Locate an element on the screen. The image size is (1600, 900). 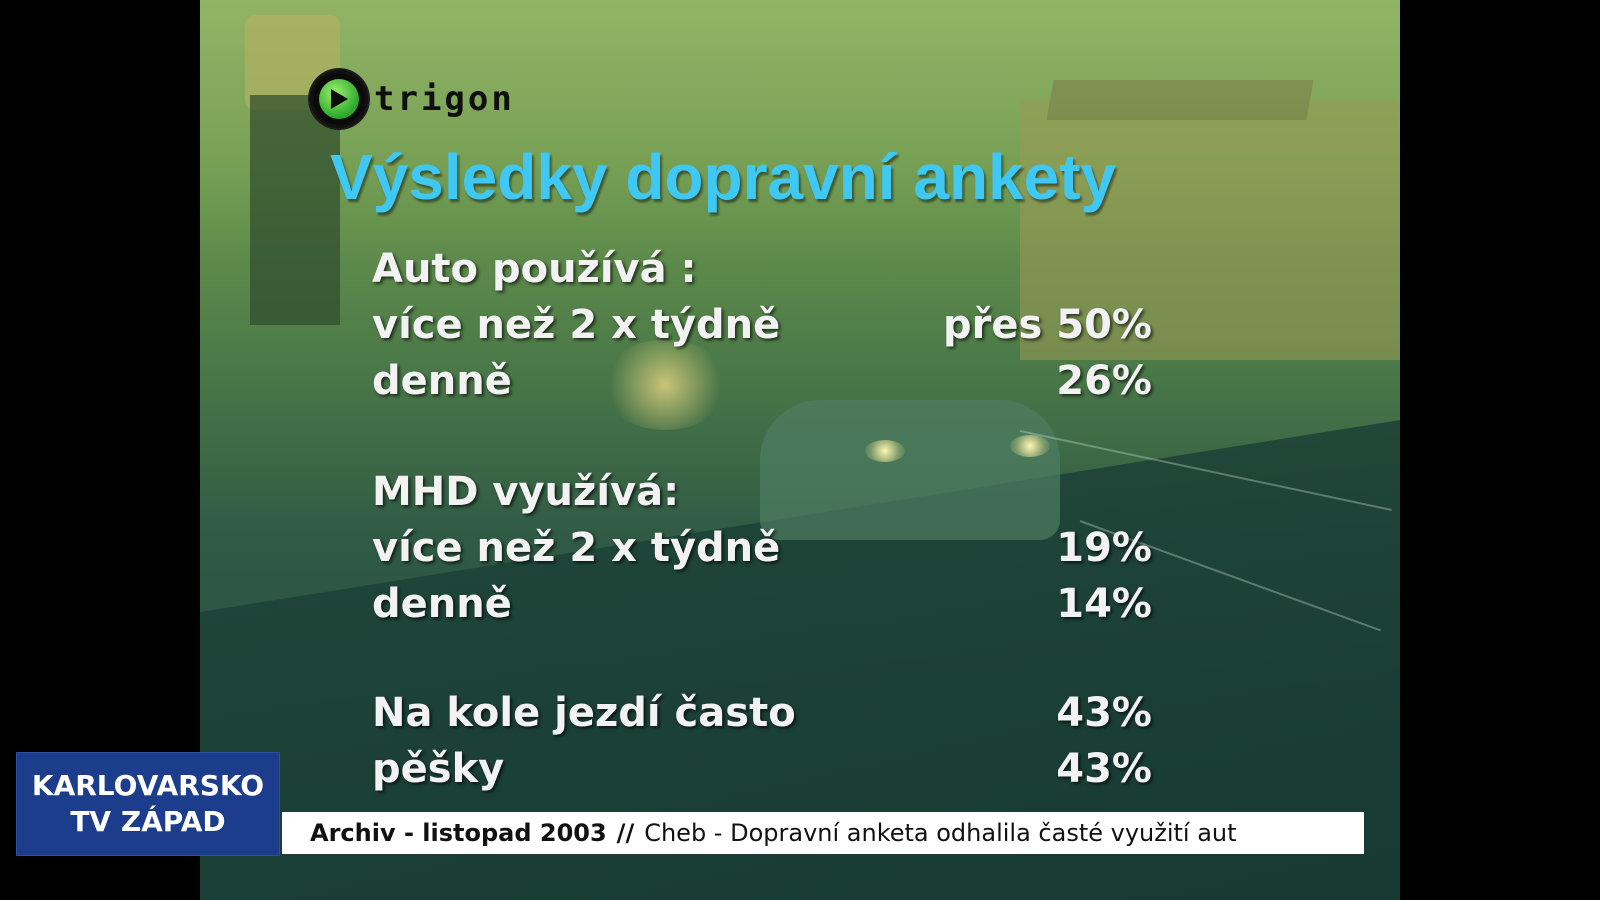
survey-row: denně 26% is located at coordinates (762, 381).